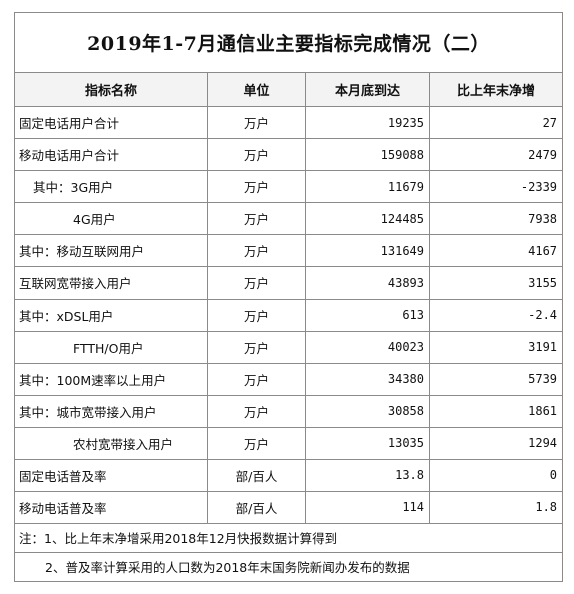  Describe the element at coordinates (496, 475) in the screenshot. I see `increase-value: 0` at that location.